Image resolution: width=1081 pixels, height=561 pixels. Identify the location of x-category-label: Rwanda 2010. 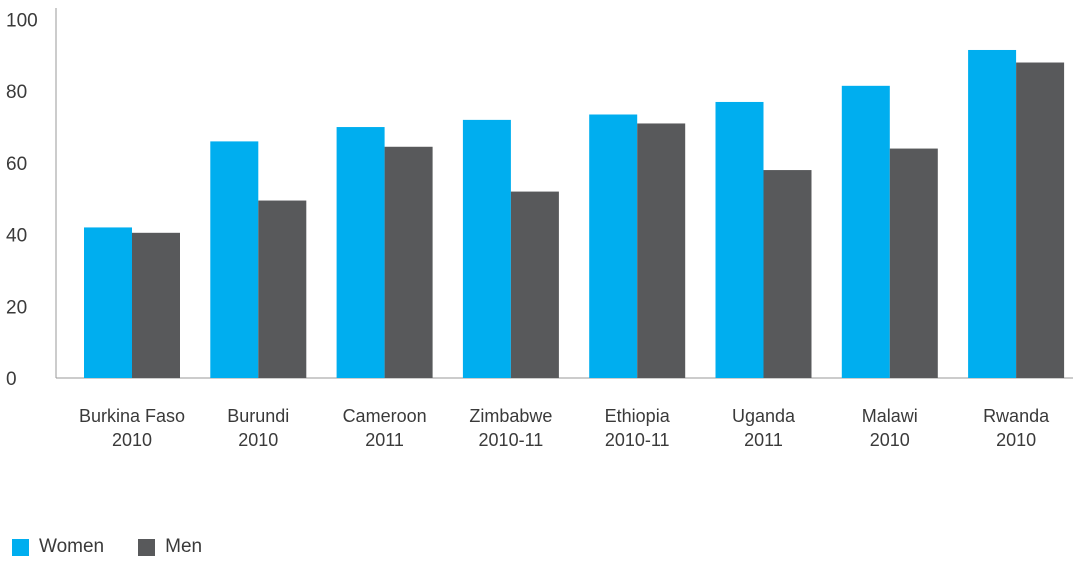
(1016, 428).